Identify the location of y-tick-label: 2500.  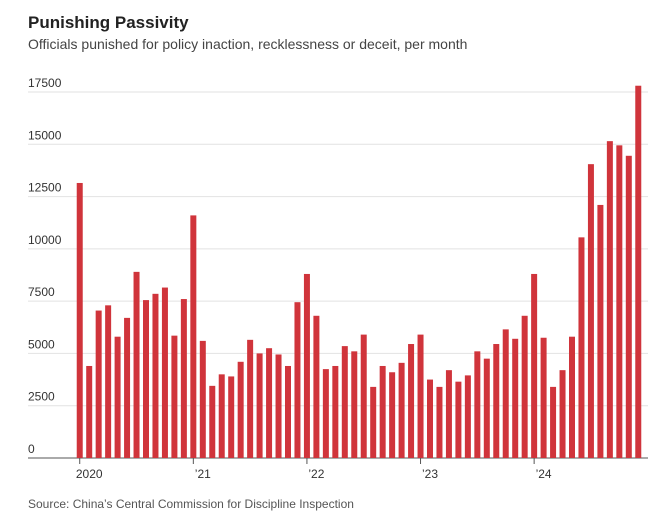
(41, 397).